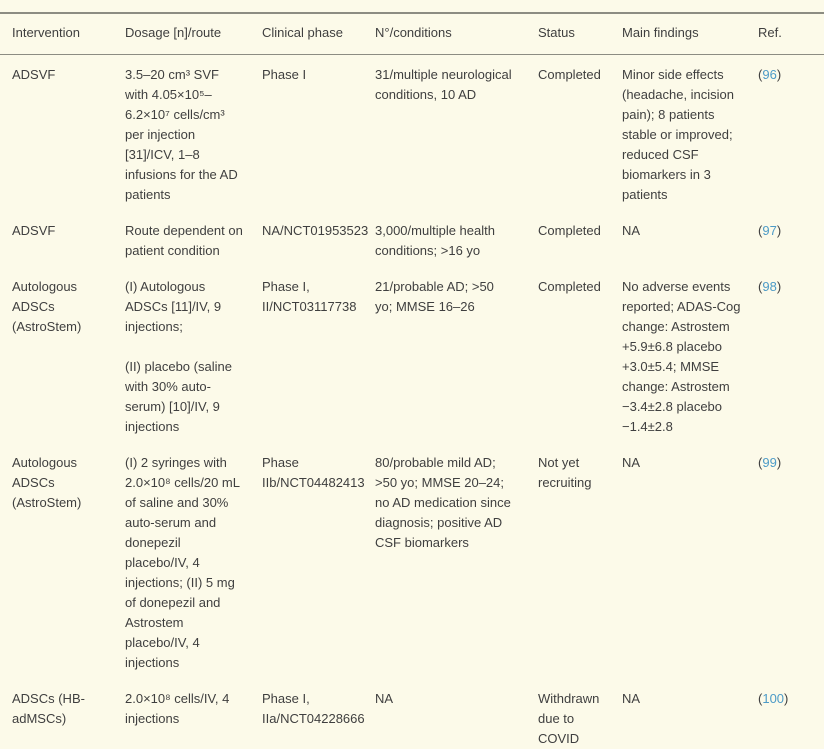  I want to click on column-header-ref: Ref., so click(791, 33).